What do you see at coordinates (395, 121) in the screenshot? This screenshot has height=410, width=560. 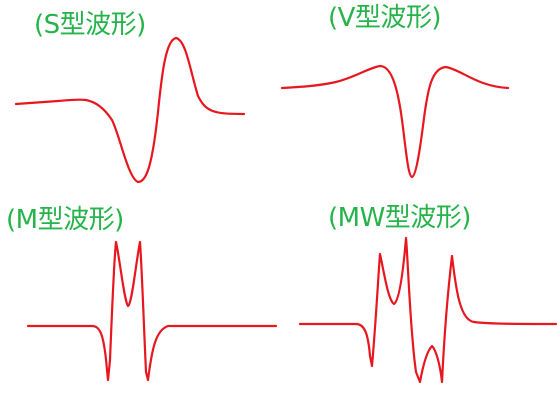 I see `v-waveform-curve` at bounding box center [395, 121].